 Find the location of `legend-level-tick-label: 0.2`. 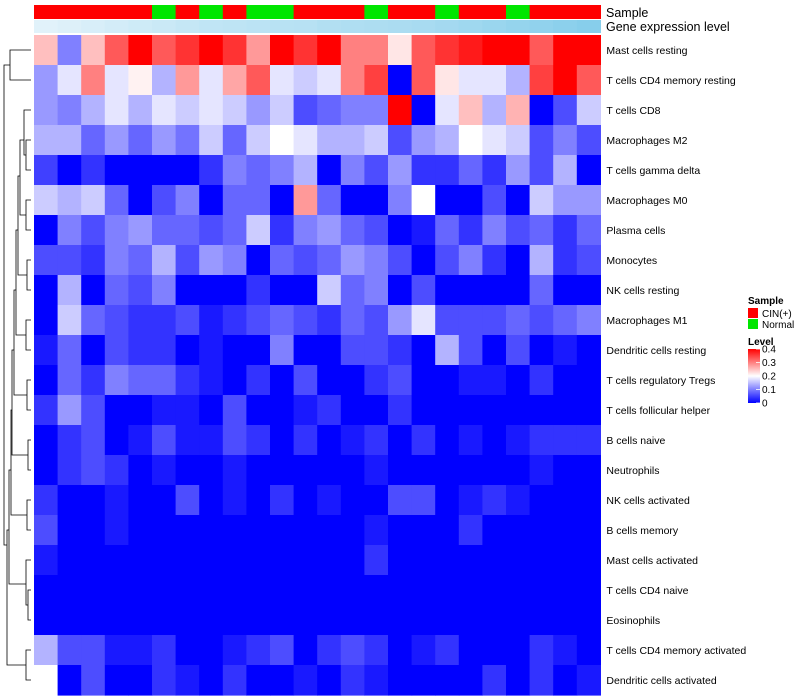

legend-level-tick-label: 0.2 is located at coordinates (769, 377).